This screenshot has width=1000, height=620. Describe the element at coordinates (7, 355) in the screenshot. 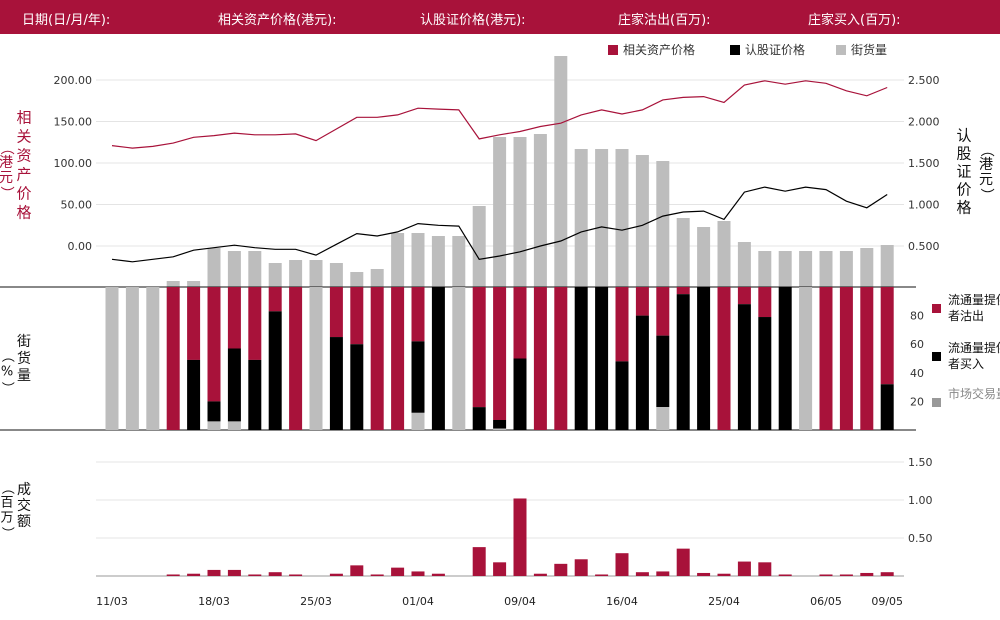

I see `y-mid-axis-unit: （` at that location.